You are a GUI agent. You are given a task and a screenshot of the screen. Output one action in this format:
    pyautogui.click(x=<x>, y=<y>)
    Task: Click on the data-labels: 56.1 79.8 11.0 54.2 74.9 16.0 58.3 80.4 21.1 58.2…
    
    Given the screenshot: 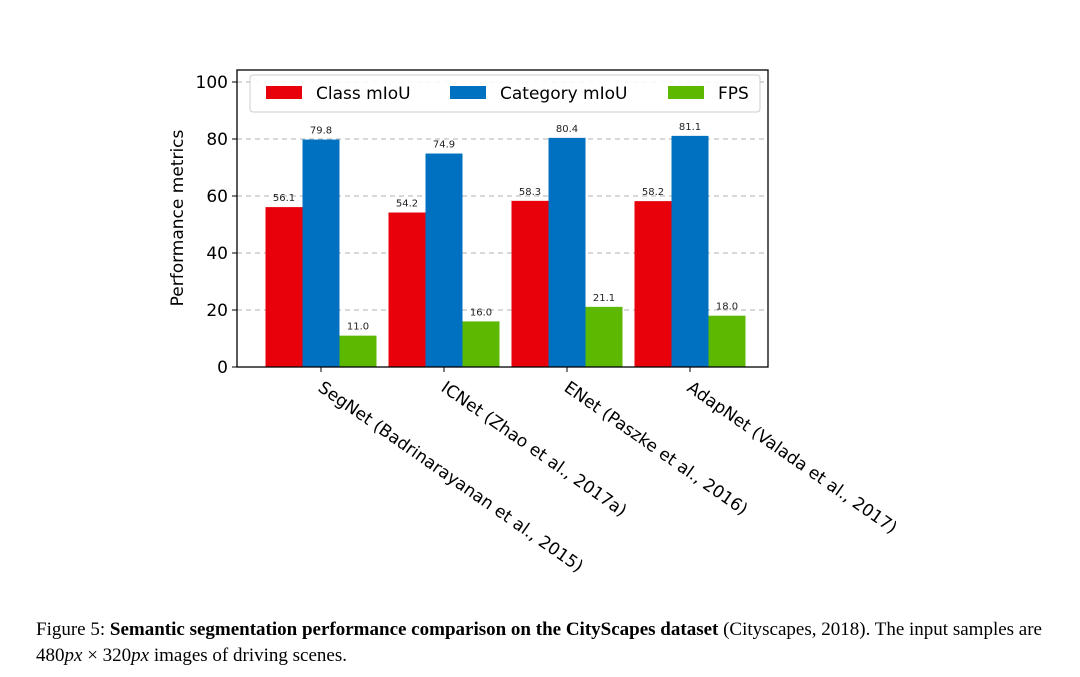 What is the action you would take?
    pyautogui.click(x=505, y=227)
    